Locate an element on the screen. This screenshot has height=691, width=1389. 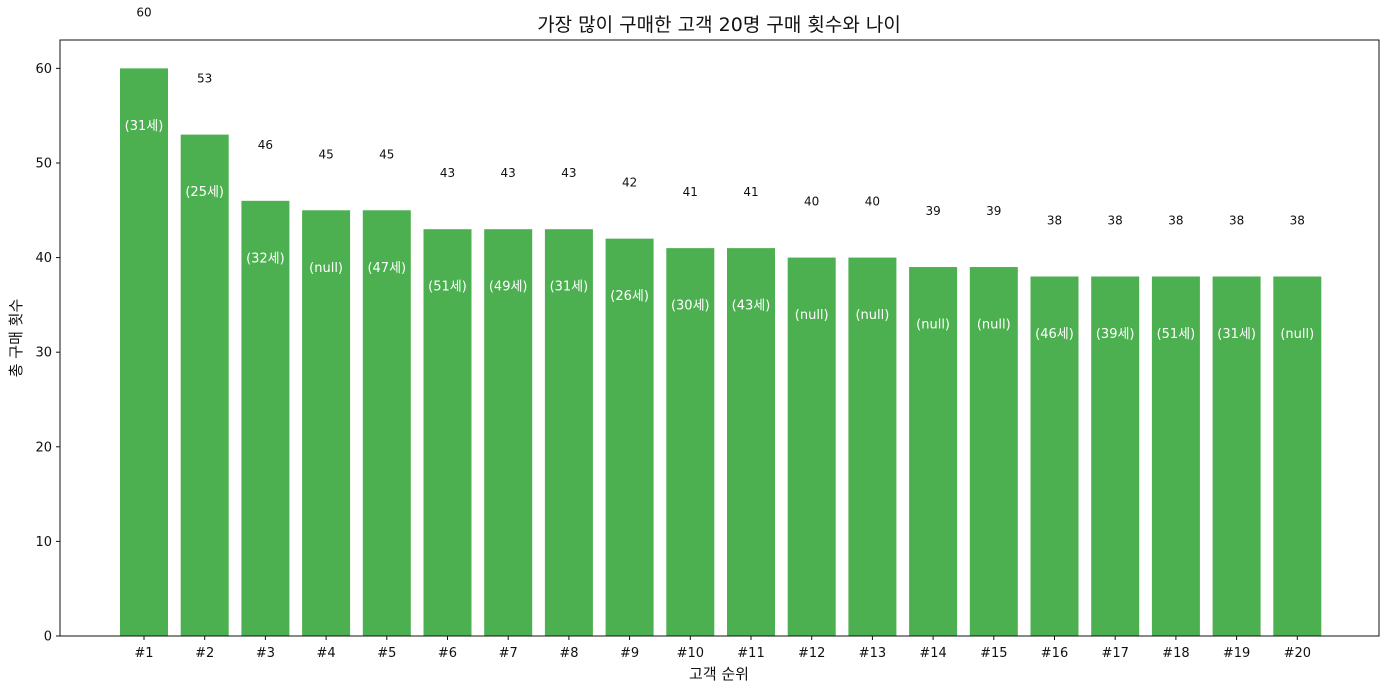
bar-age-label: (26세) is located at coordinates (629, 296).